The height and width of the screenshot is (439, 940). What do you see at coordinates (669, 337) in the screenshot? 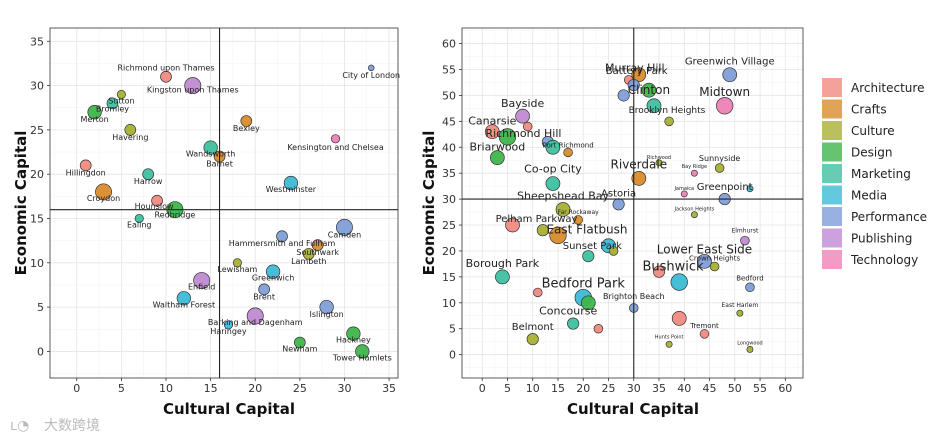
I see `label-hunts-point: Hunts Point` at bounding box center [669, 337].